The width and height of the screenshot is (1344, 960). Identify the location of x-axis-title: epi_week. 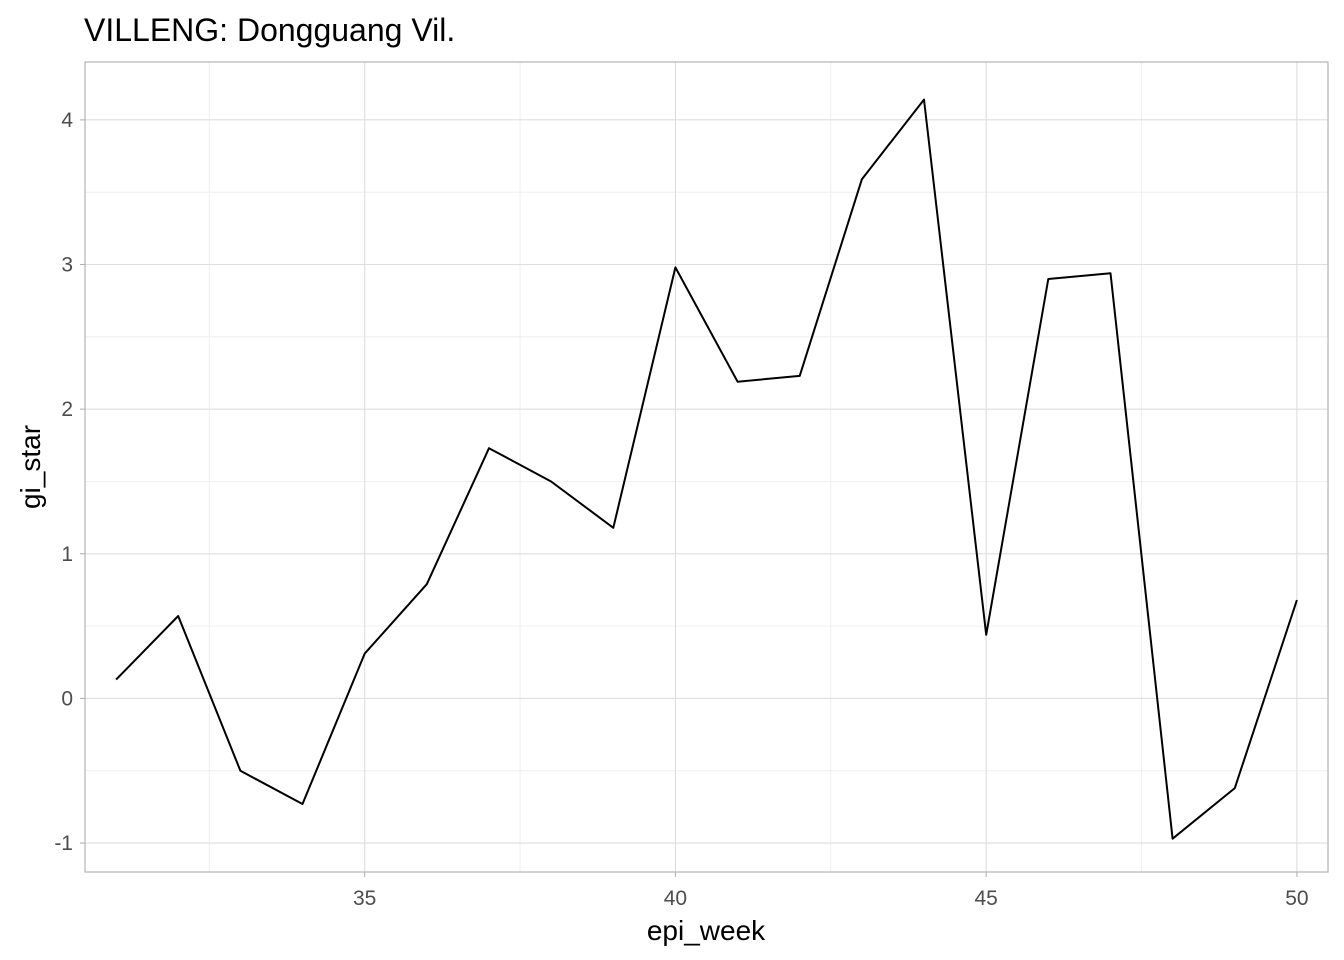
(706, 930).